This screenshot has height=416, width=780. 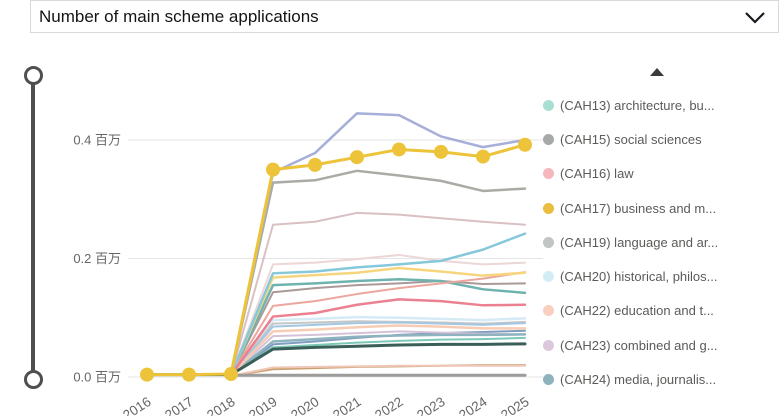 What do you see at coordinates (262, 405) in the screenshot?
I see `svg-text: 2019` at bounding box center [262, 405].